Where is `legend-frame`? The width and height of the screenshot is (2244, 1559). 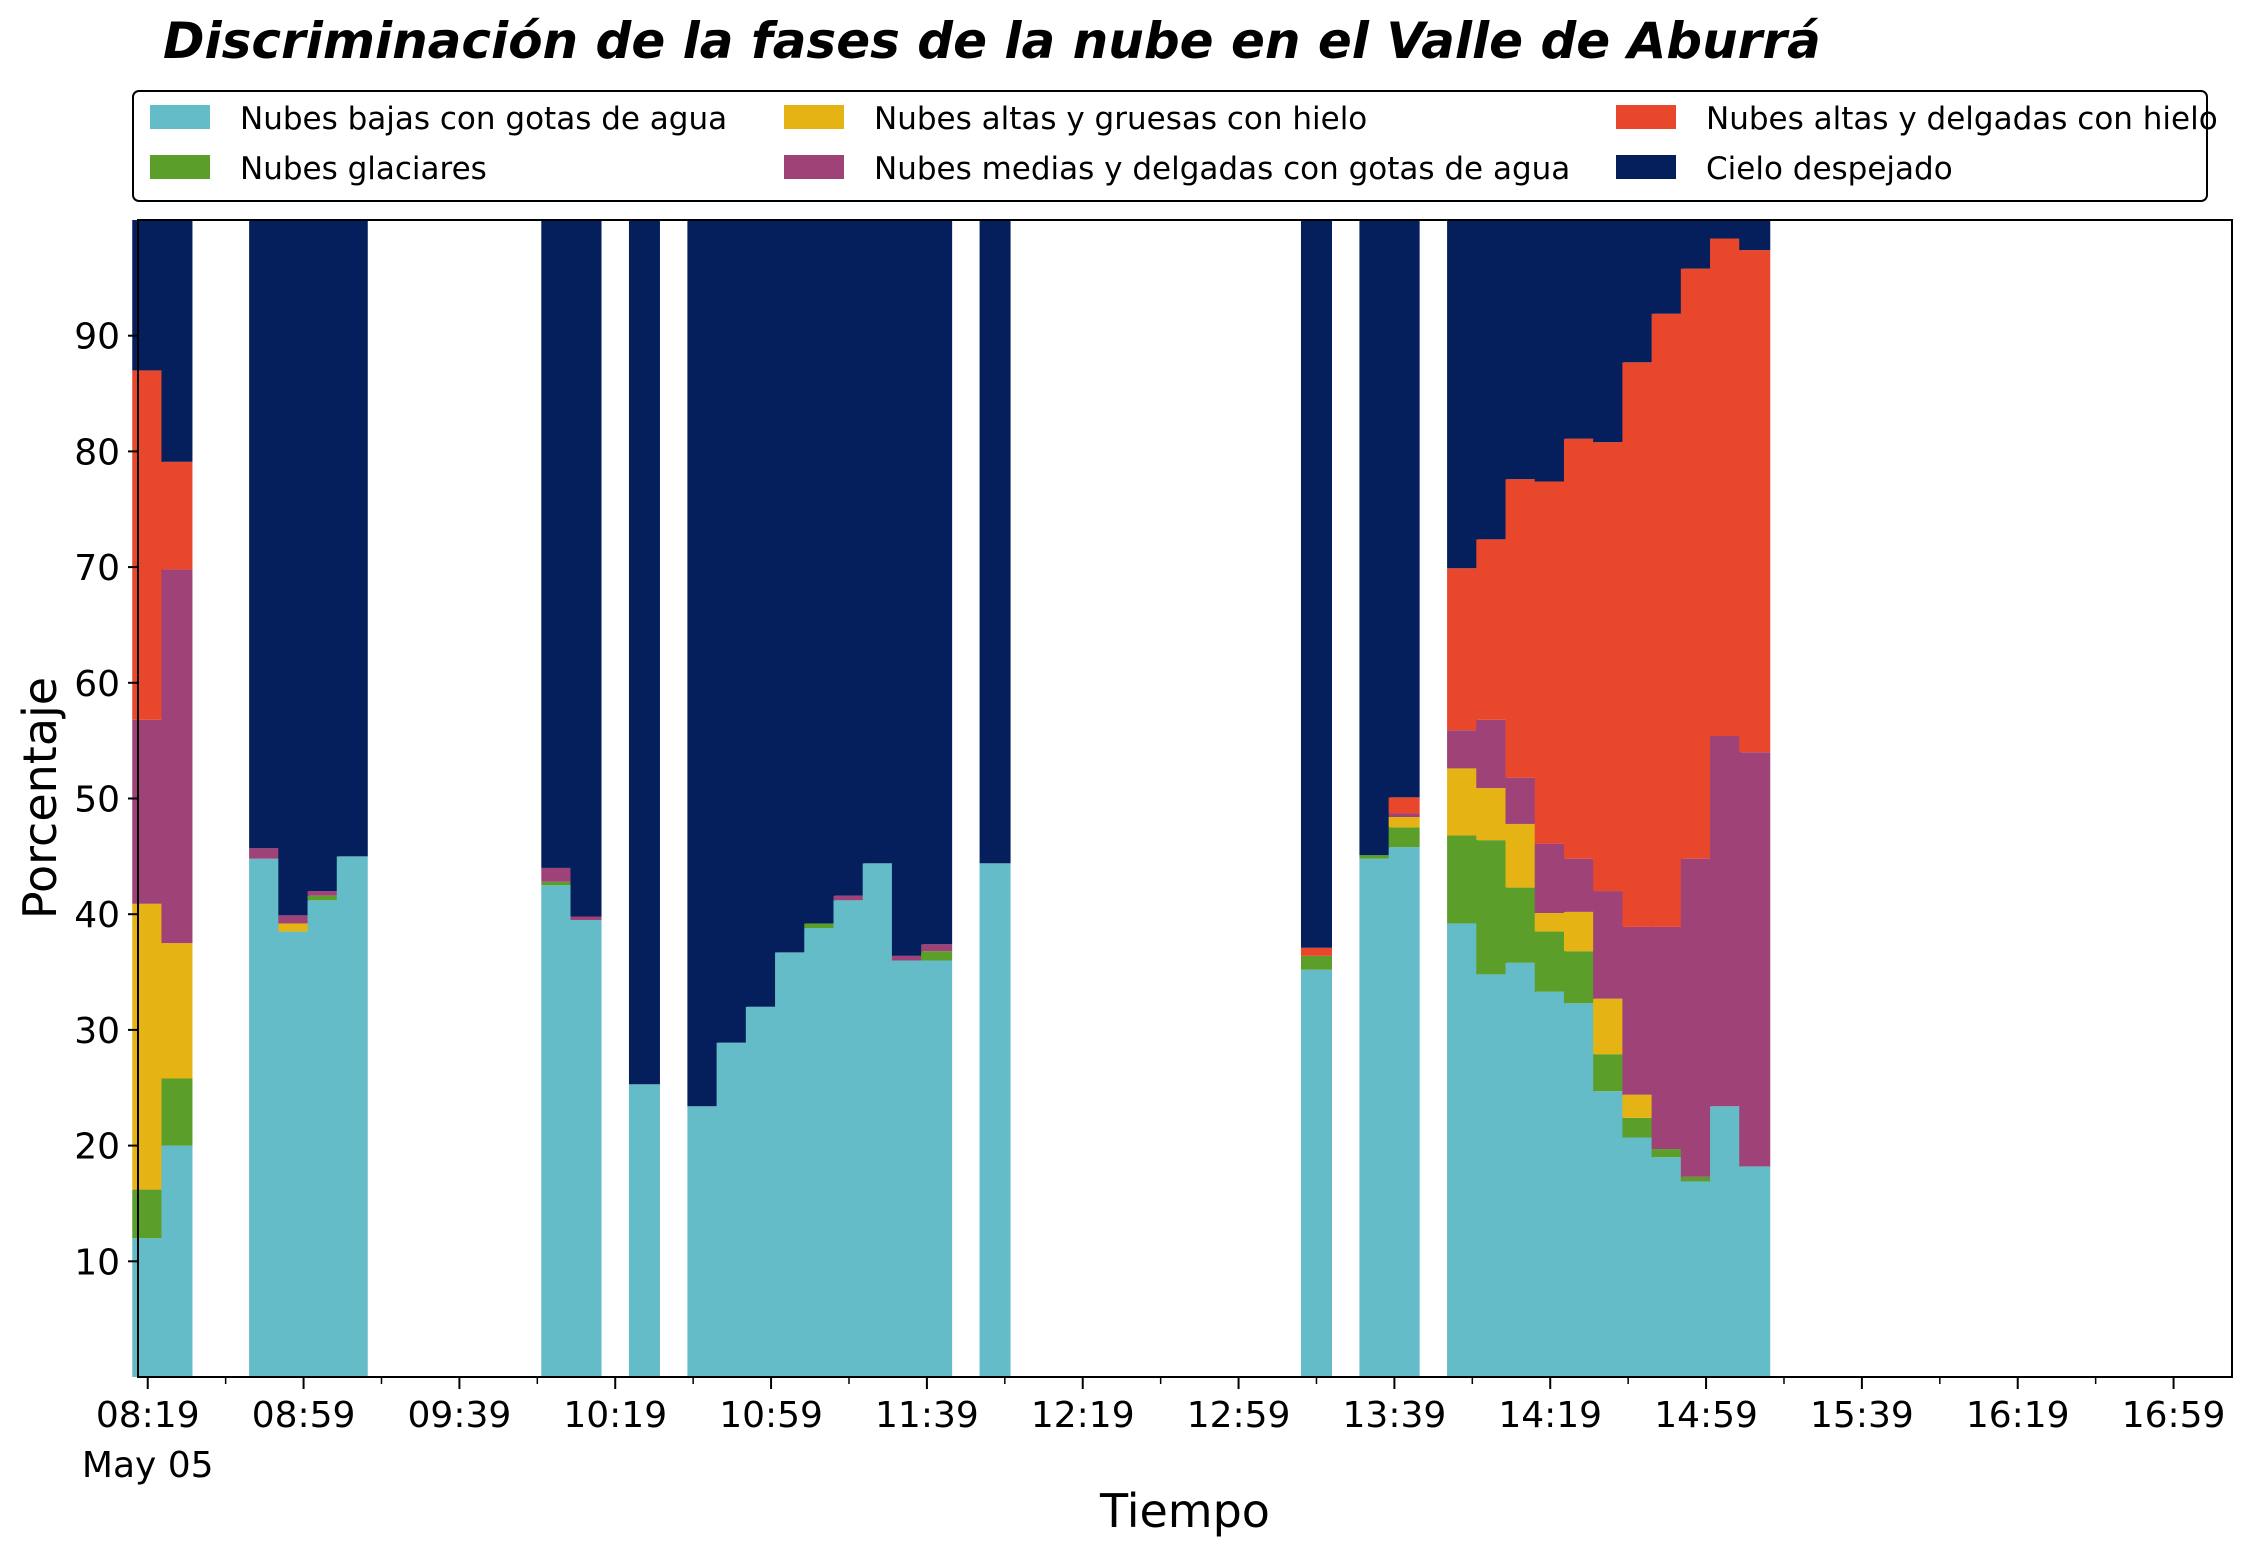 legend-frame is located at coordinates (1170, 146).